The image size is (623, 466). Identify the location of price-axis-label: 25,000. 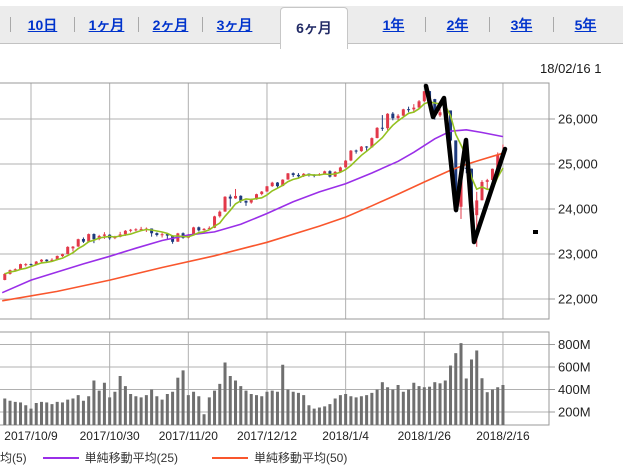
(578, 164).